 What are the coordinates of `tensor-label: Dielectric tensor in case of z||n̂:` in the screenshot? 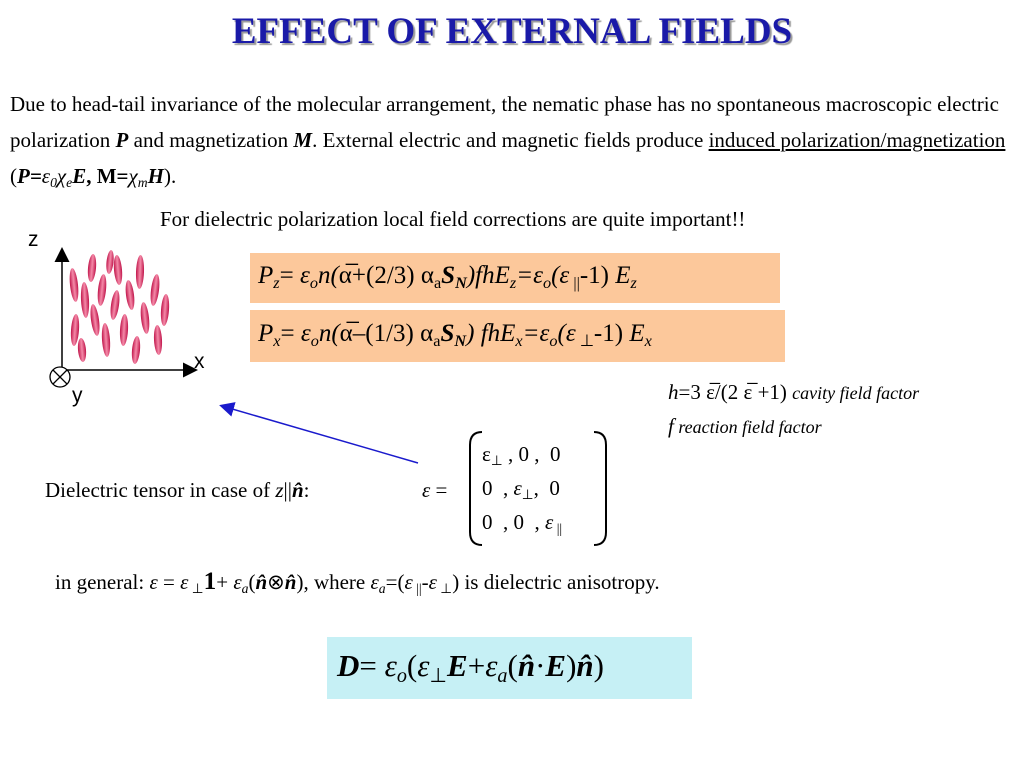 It's located at (177, 490).